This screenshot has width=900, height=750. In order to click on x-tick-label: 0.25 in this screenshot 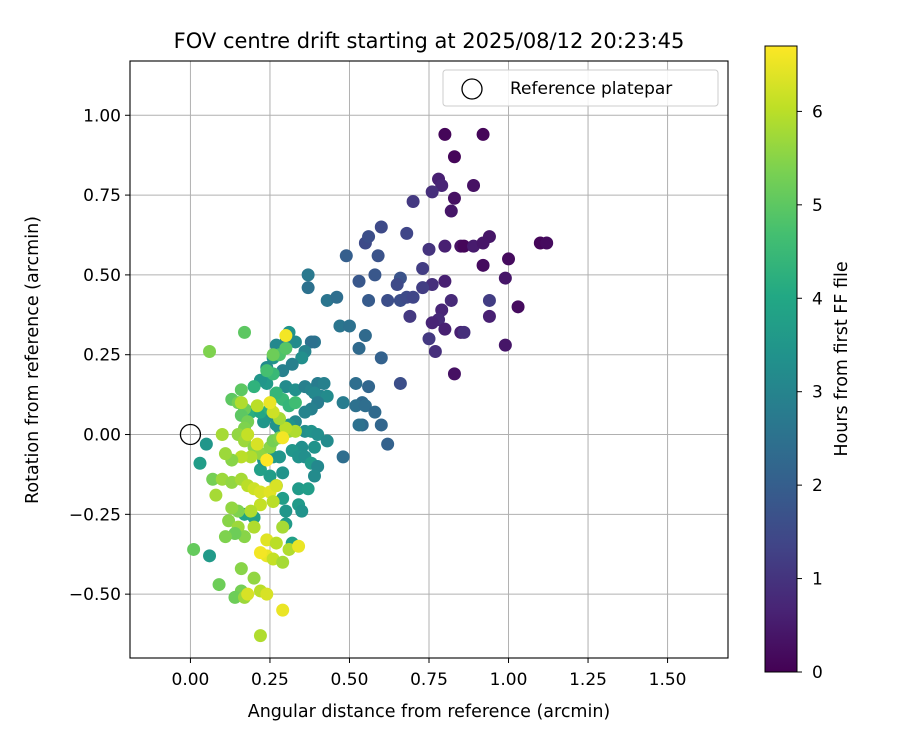, I will do `click(270, 680)`.